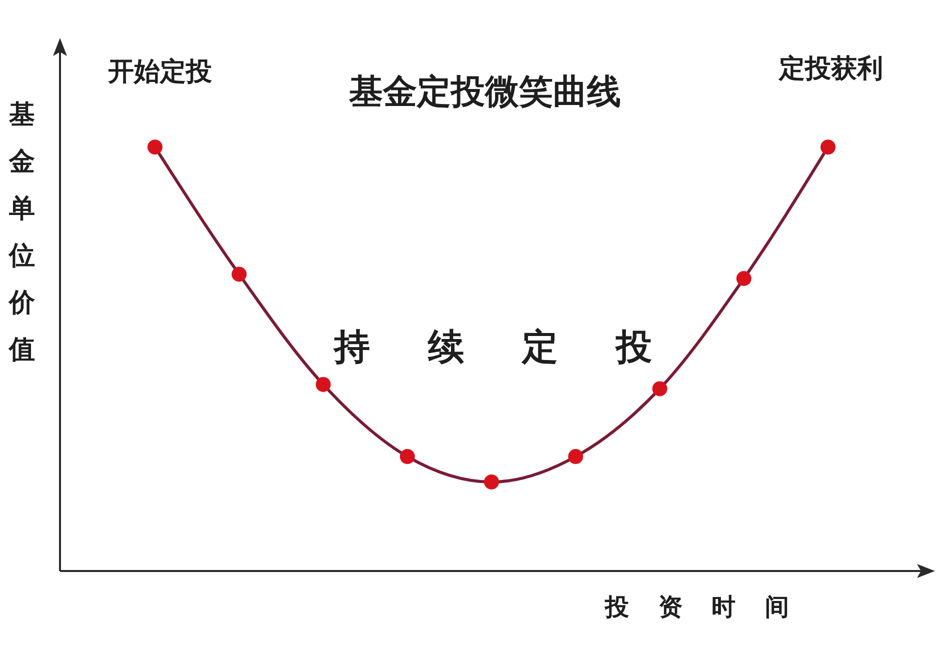  What do you see at coordinates (22, 233) in the screenshot?
I see `y-axis-title: 基金单位价值` at bounding box center [22, 233].